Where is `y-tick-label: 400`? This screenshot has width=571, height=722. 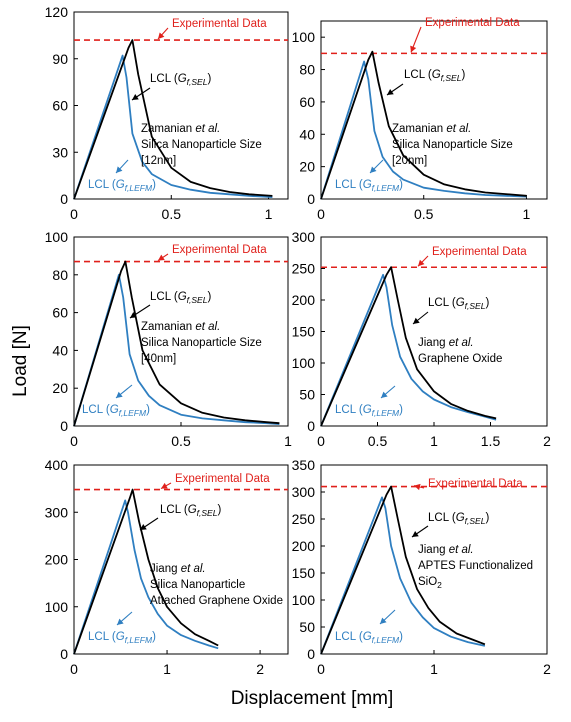 y-tick-label: 400 is located at coordinates (57, 465).